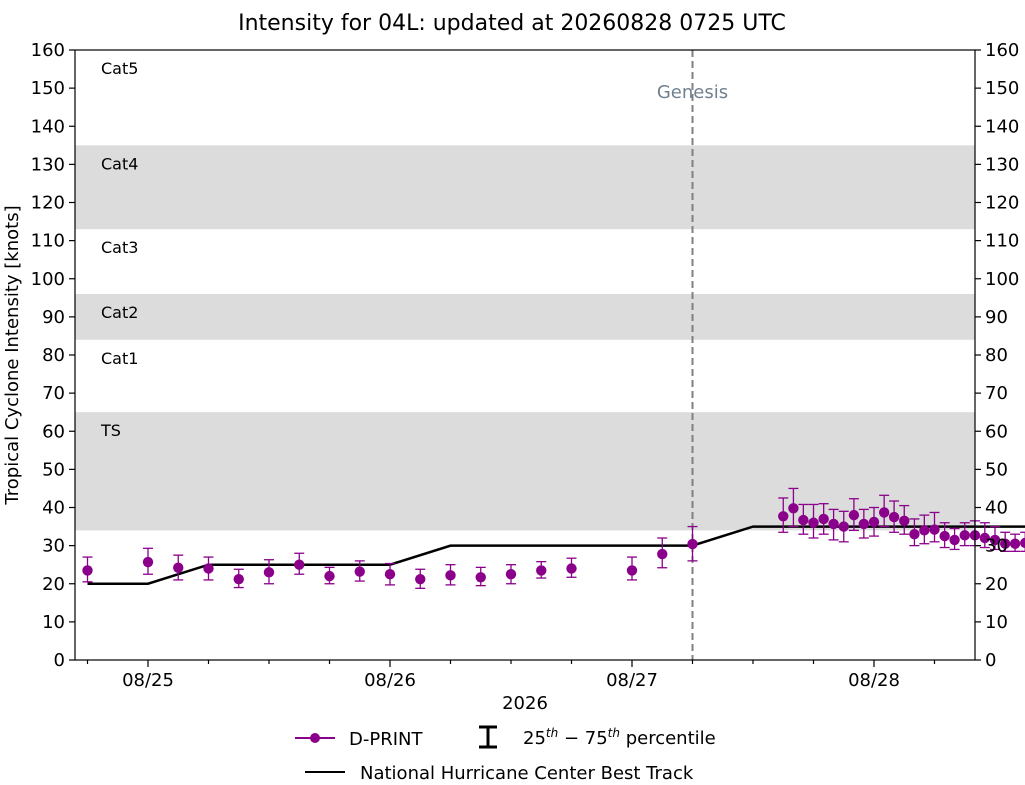 The width and height of the screenshot is (1025, 785). What do you see at coordinates (619, 737) in the screenshot?
I see `legend-percentile-label: 25th − 75th percentile` at bounding box center [619, 737].